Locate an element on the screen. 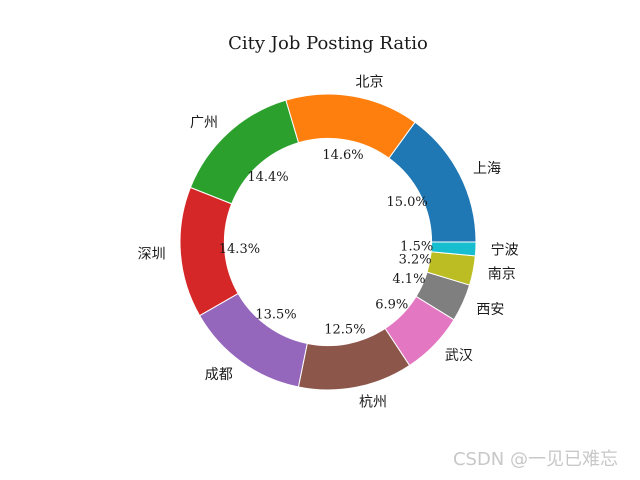 The image size is (640, 480). category-label: 南京 is located at coordinates (502, 274).